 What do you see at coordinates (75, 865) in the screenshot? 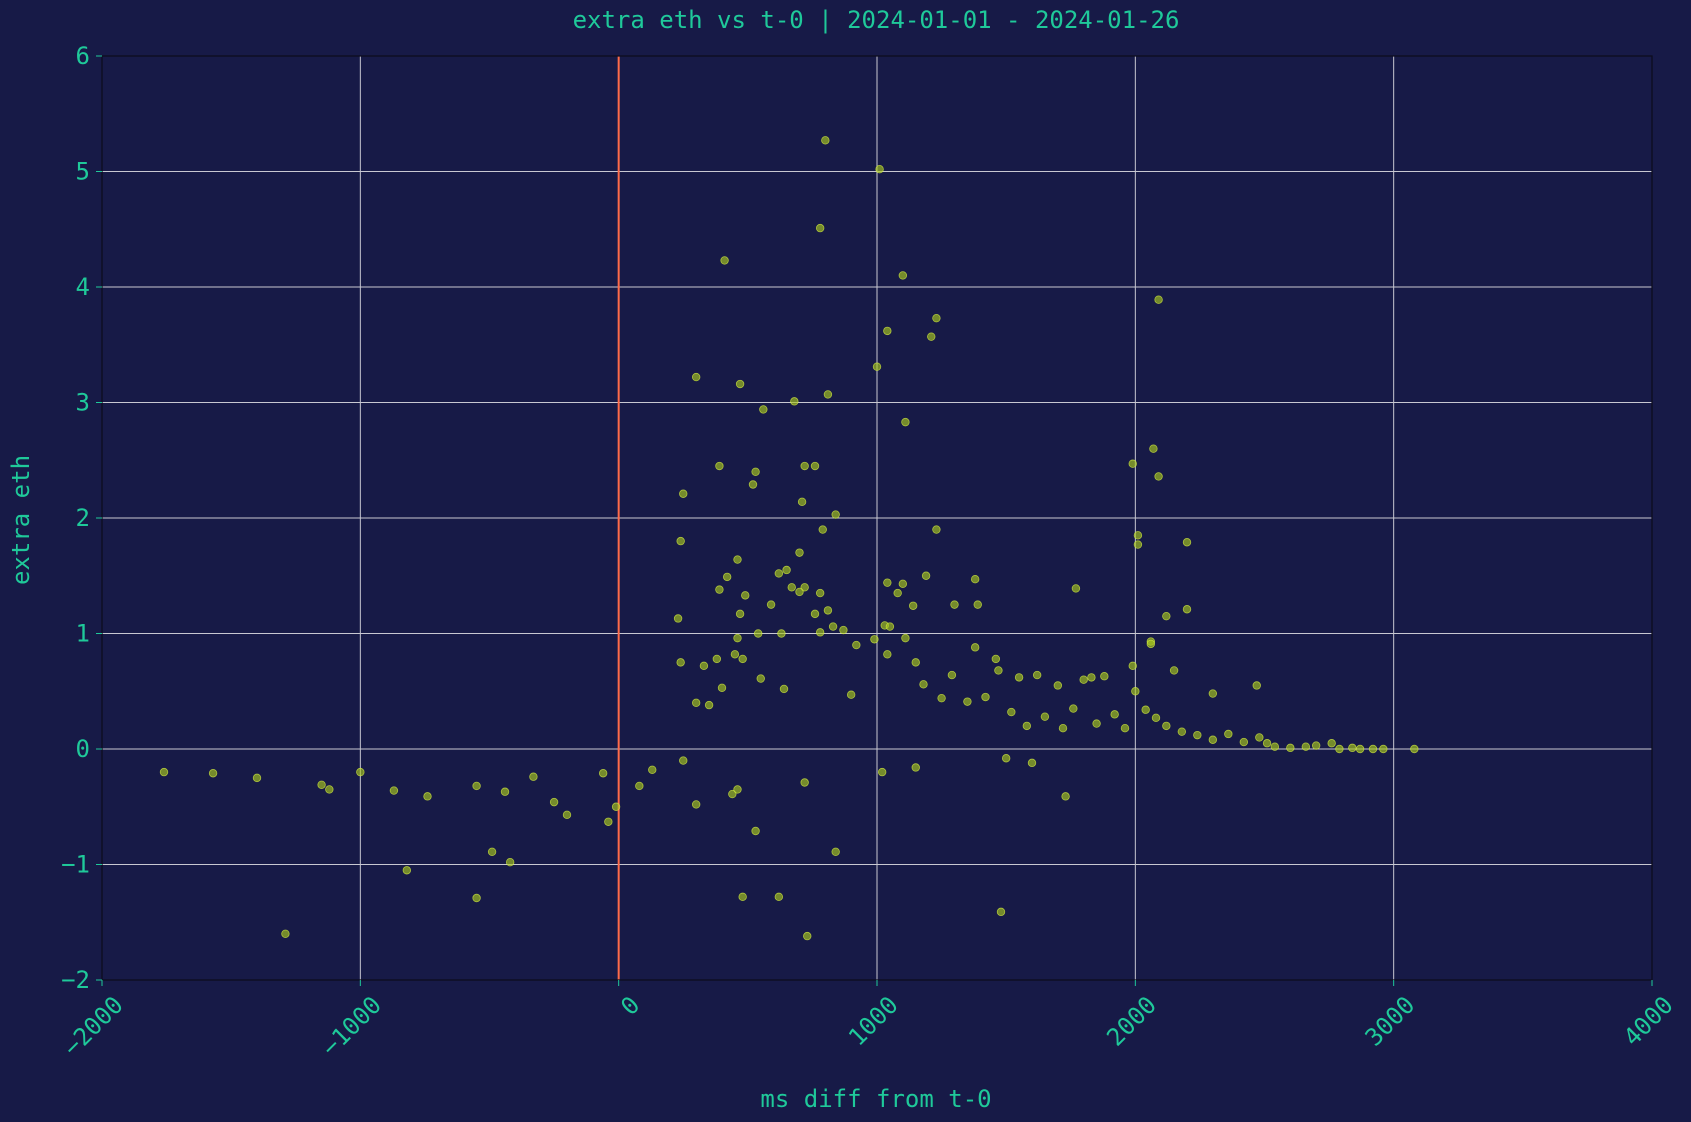
I see `y-tick-label: −1` at bounding box center [75, 865].